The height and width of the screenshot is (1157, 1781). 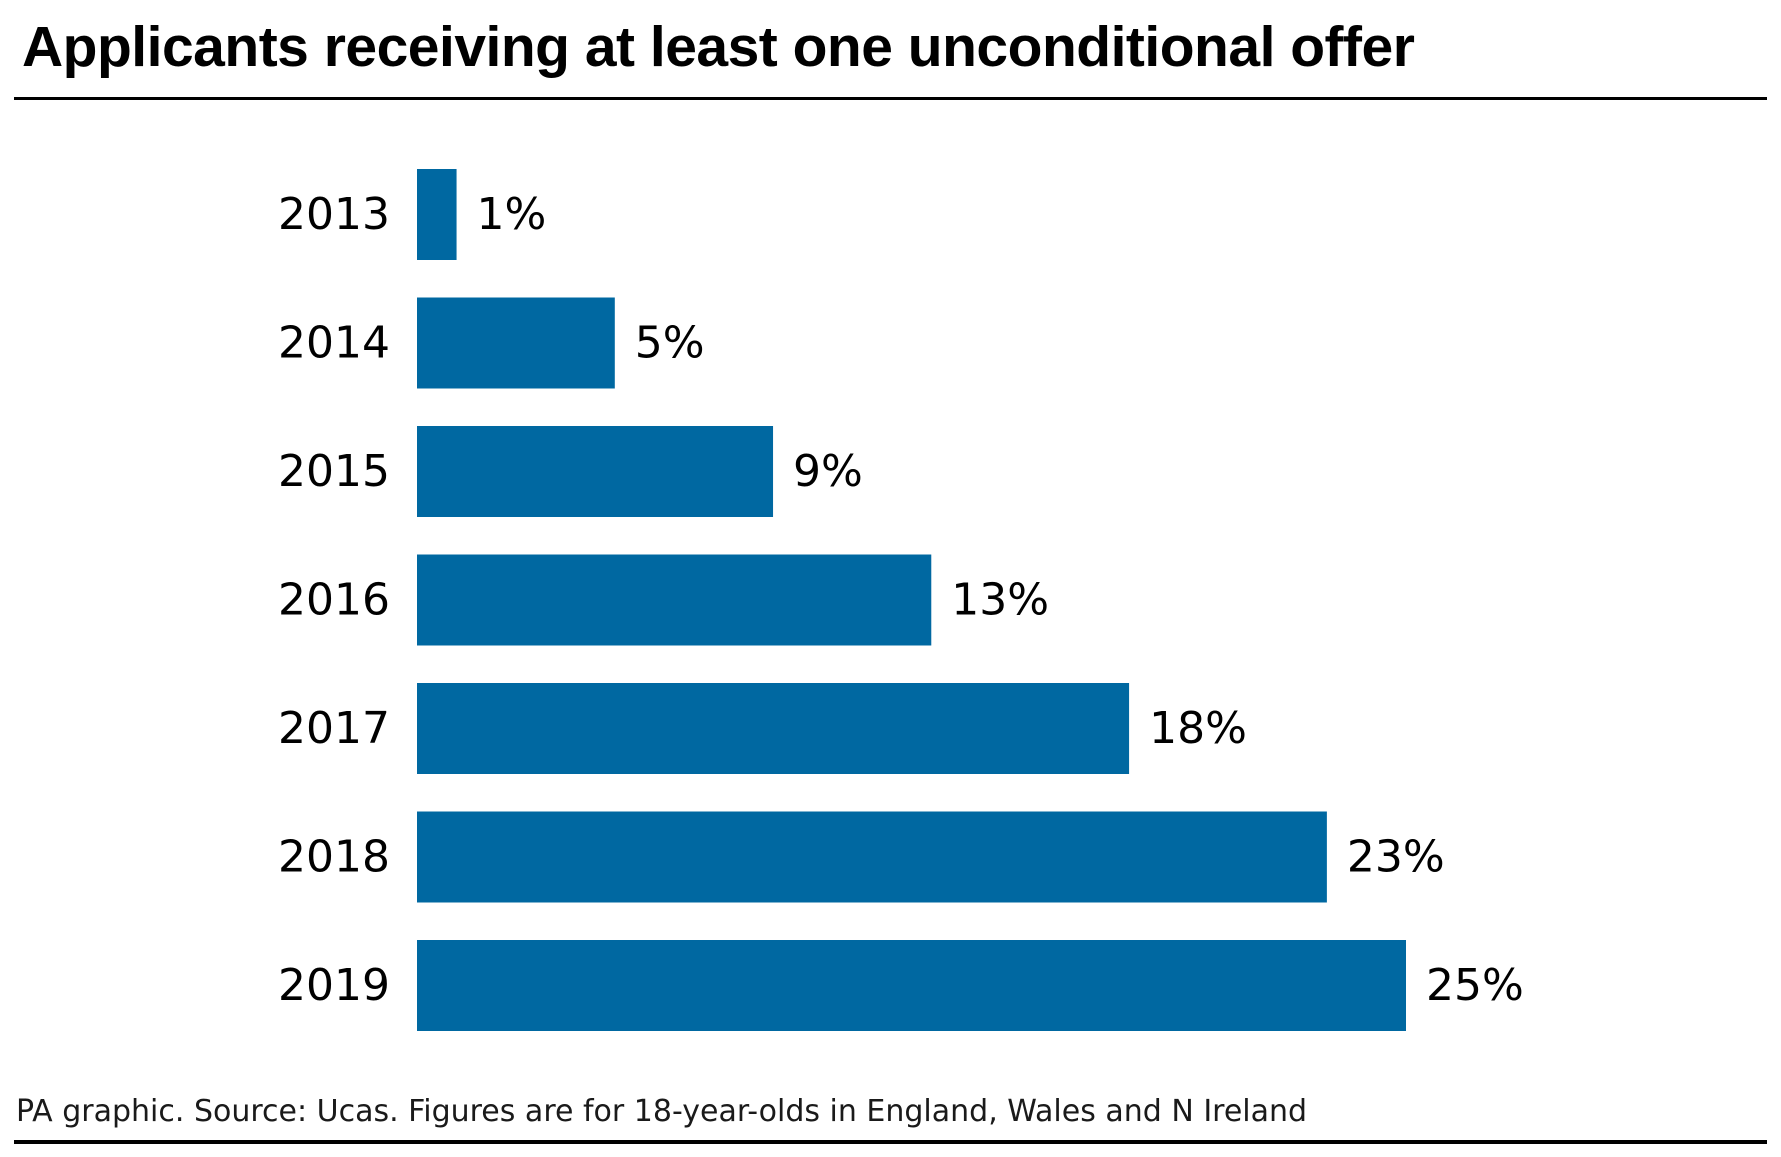 What do you see at coordinates (334, 343) in the screenshot?
I see `category-label-2014: 2014` at bounding box center [334, 343].